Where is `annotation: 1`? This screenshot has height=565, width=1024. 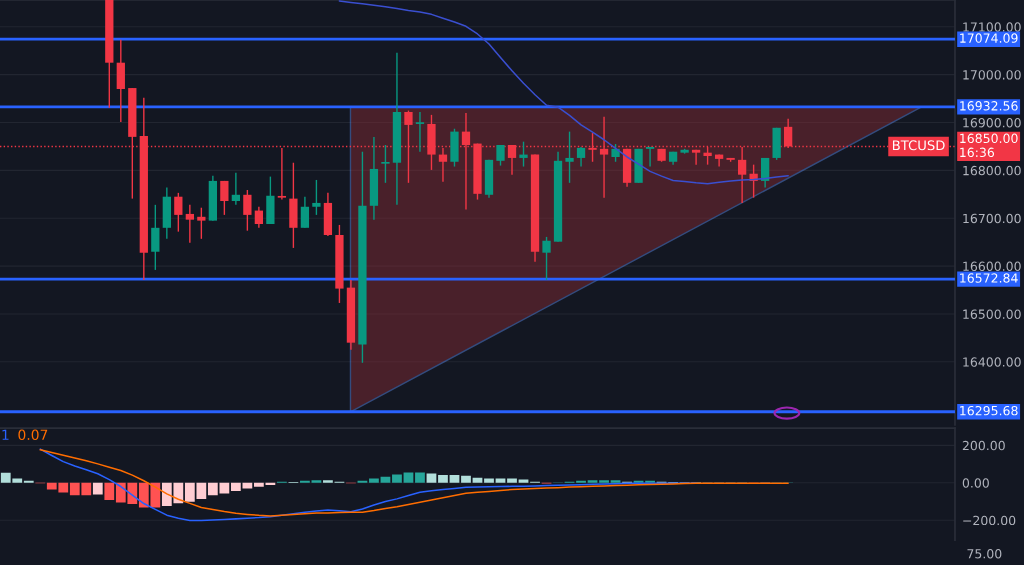 annotation: 1 is located at coordinates (5, 434).